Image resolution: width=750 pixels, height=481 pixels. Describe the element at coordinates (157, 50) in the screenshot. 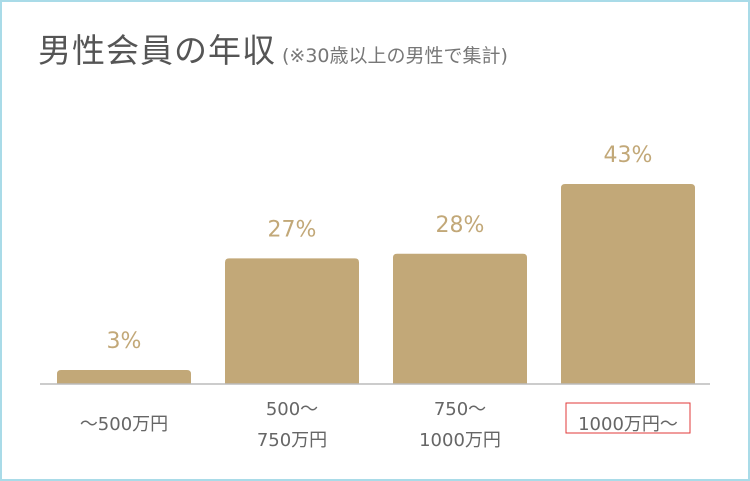

I see `chart-title-text: 男性会員の年収` at that location.